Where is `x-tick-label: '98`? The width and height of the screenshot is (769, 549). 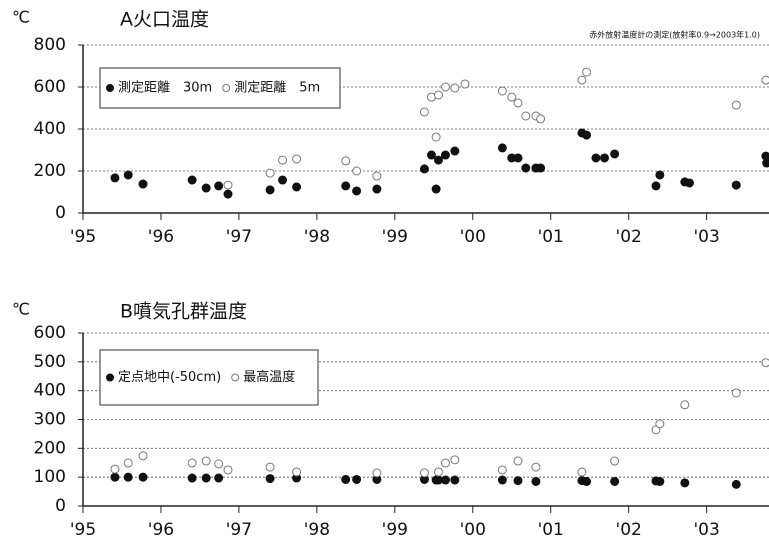
x-tick-label: '98 is located at coordinates (317, 237).